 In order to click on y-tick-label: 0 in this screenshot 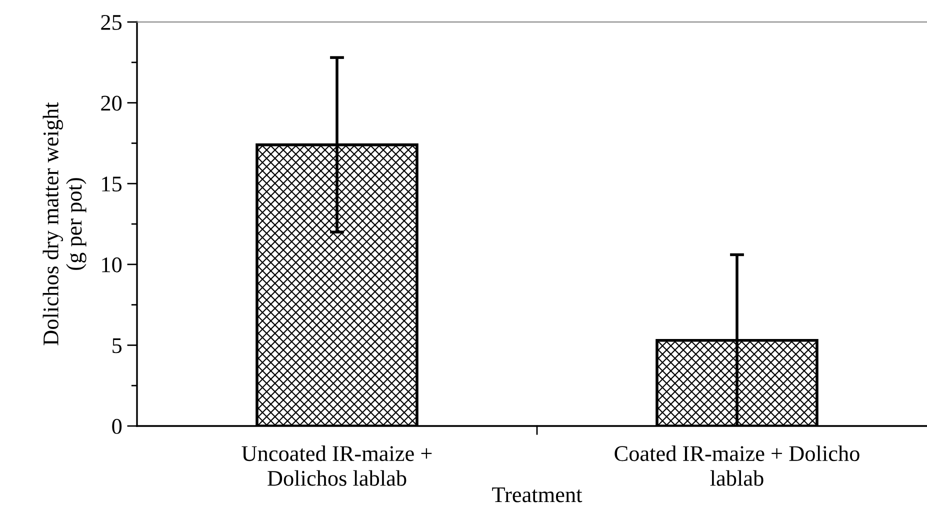, I will do `click(117, 426)`.